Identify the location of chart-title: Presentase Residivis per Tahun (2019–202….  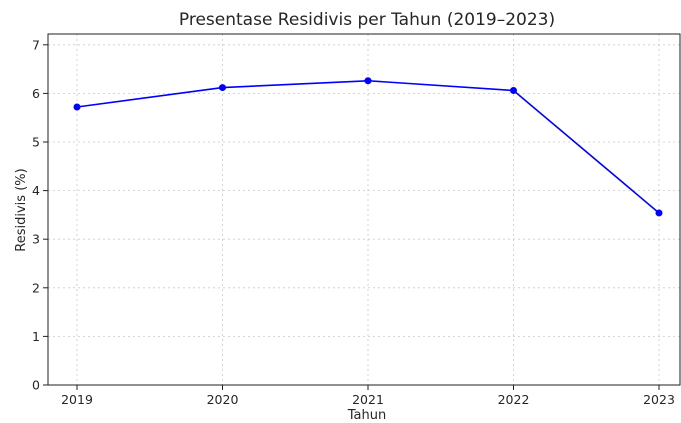
(367, 20).